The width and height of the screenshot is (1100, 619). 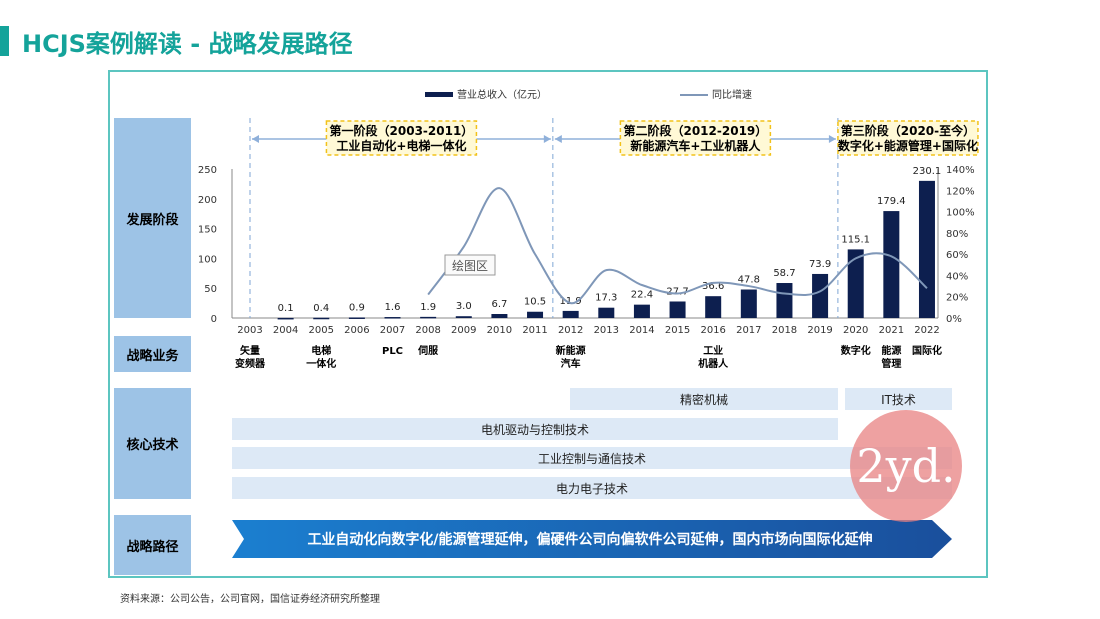 I want to click on x-tick: 2014, so click(x=641, y=330).